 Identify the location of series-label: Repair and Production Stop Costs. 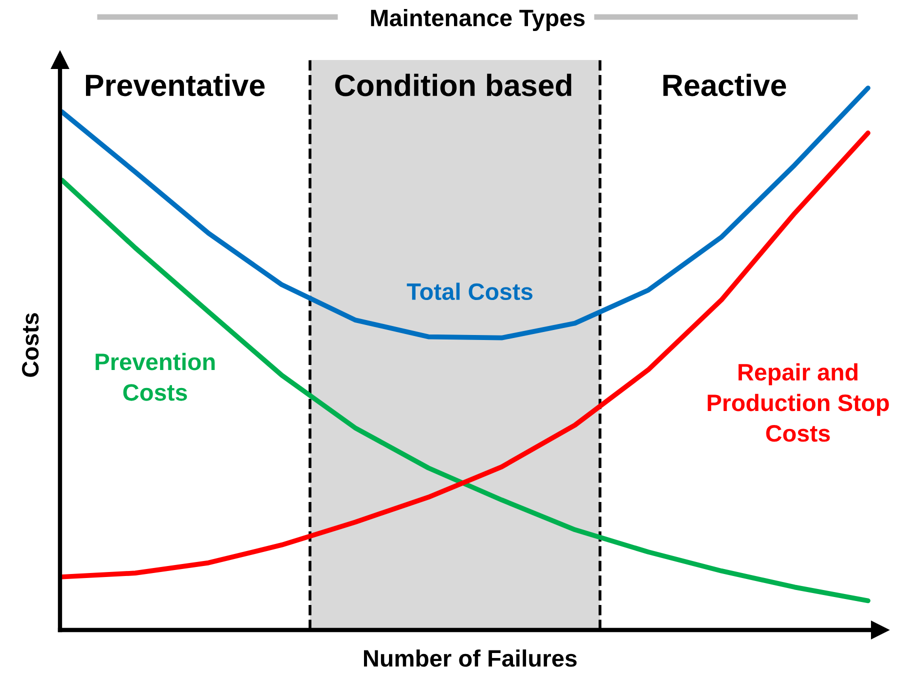
(798, 402).